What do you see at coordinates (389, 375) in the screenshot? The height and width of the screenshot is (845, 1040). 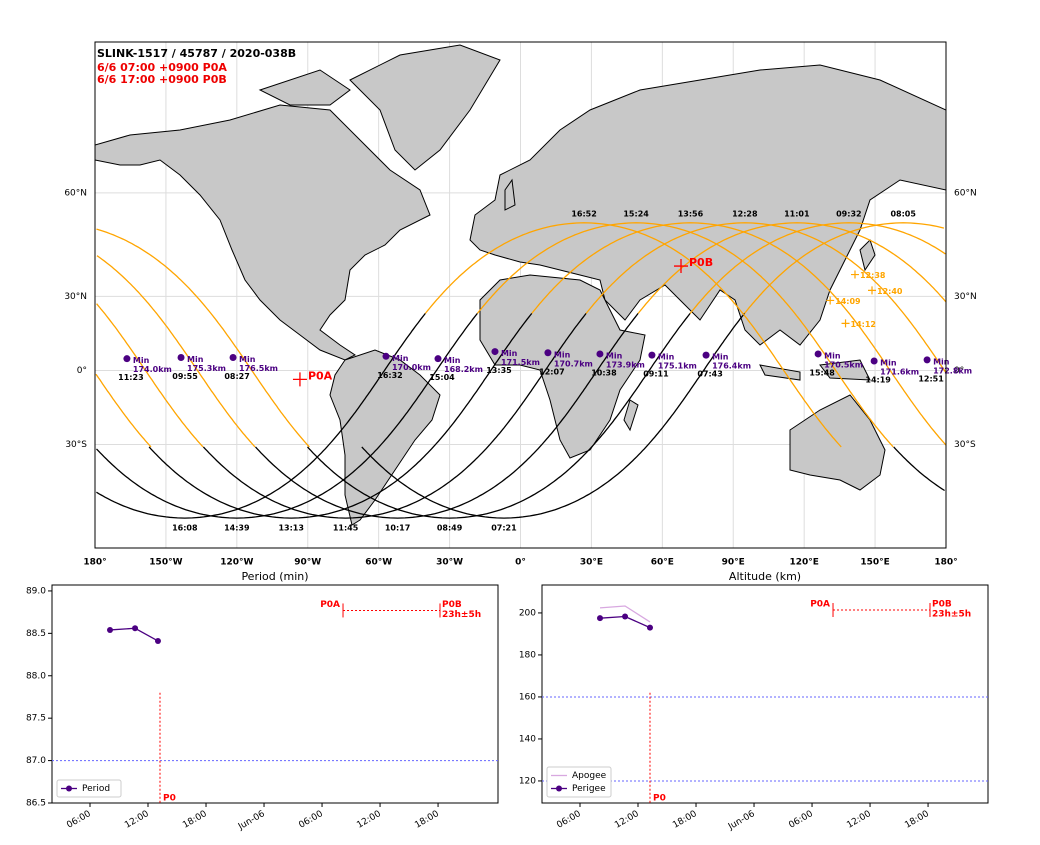 I see `min-time-label: 16:32` at bounding box center [389, 375].